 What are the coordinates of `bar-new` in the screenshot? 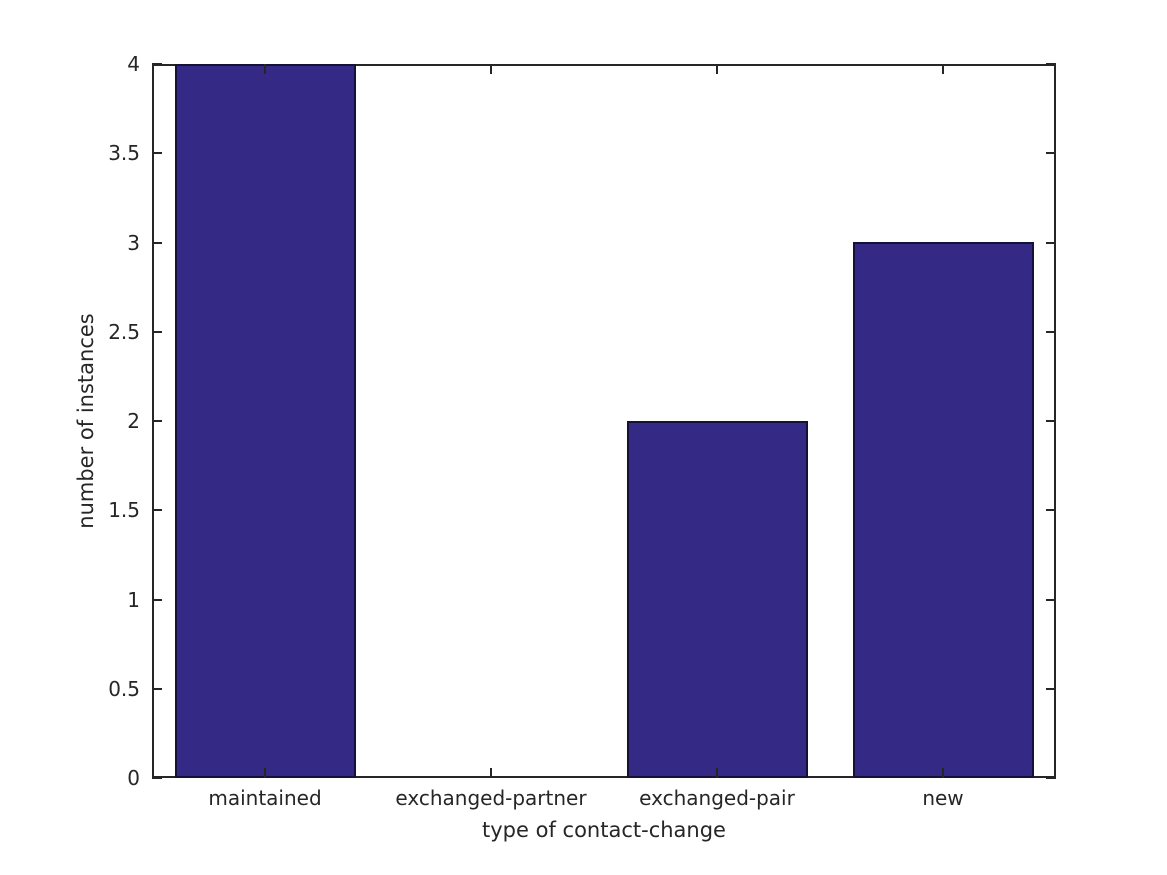 It's located at (943, 510).